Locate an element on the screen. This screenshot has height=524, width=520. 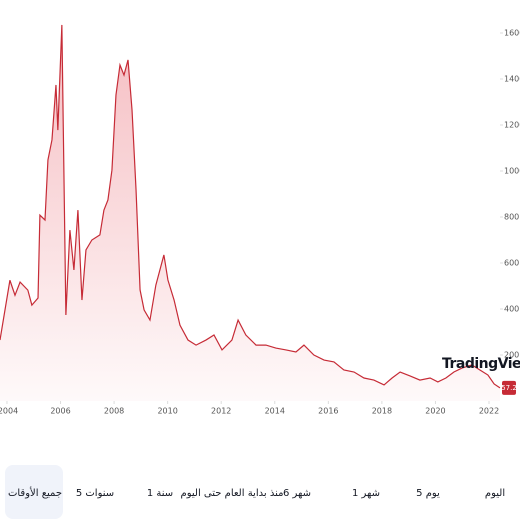
range-tab: منذ بداية العام حتى اليوم is located at coordinates (232, 493).